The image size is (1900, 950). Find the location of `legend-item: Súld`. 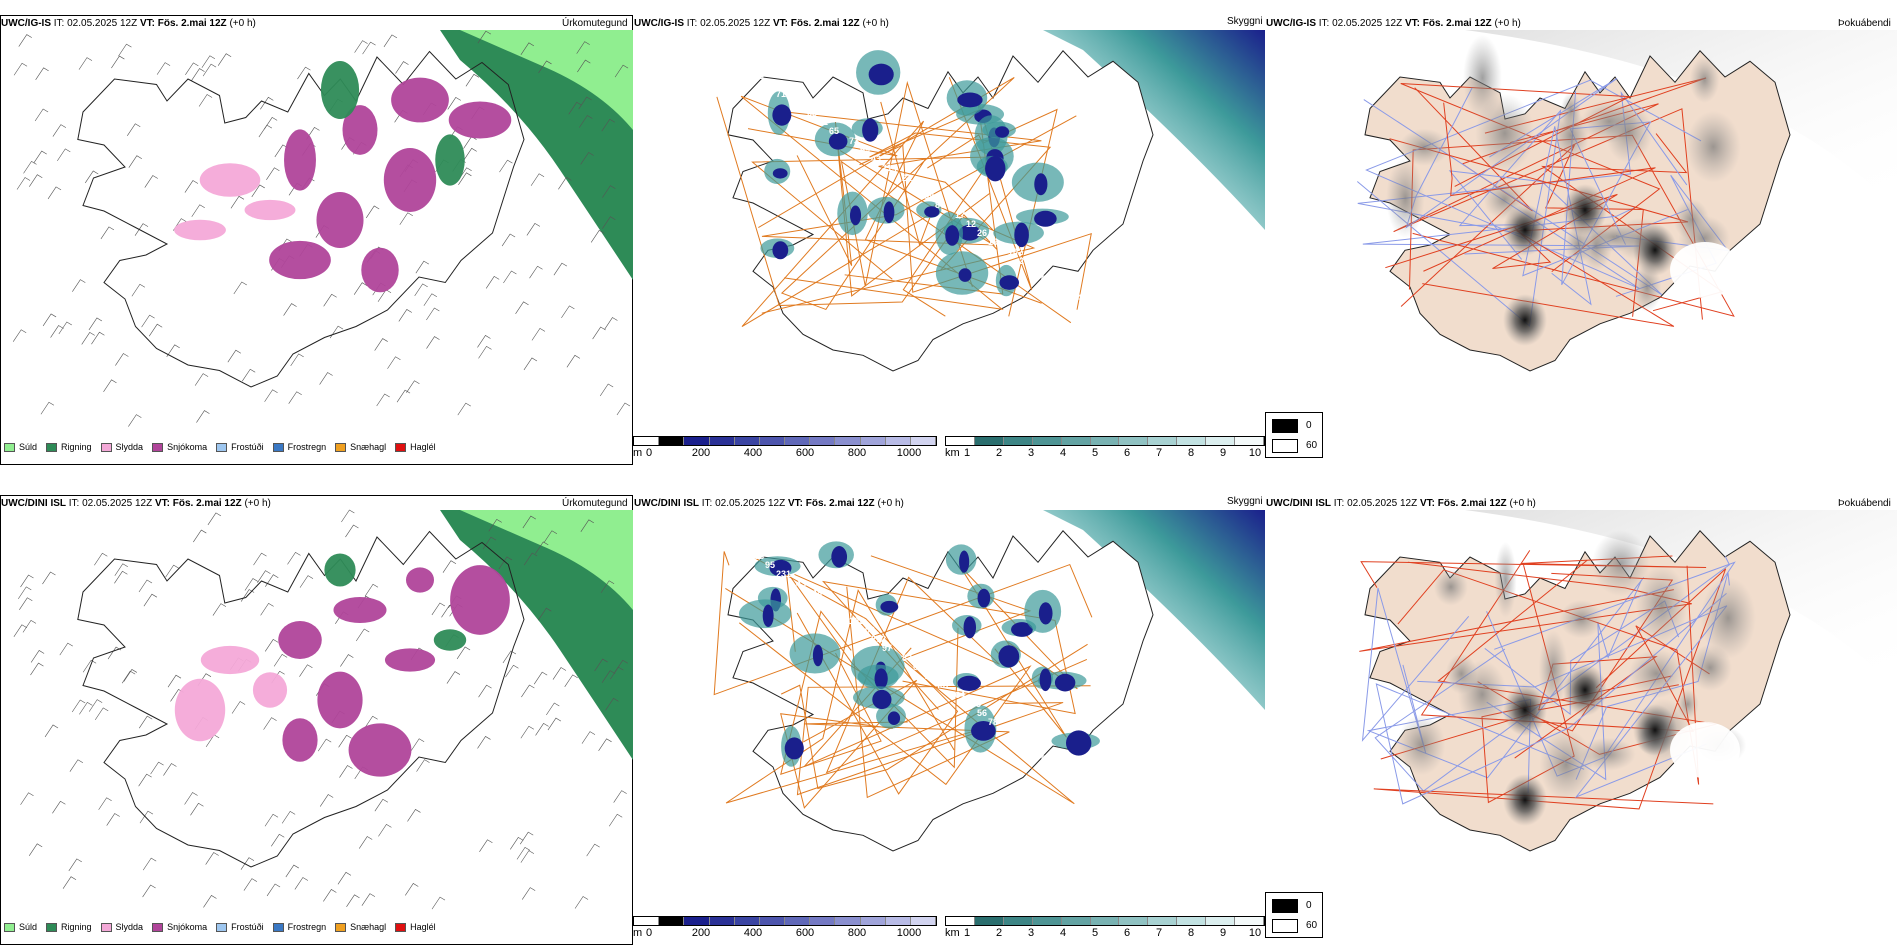

legend-item: Súld is located at coordinates (20, 927).